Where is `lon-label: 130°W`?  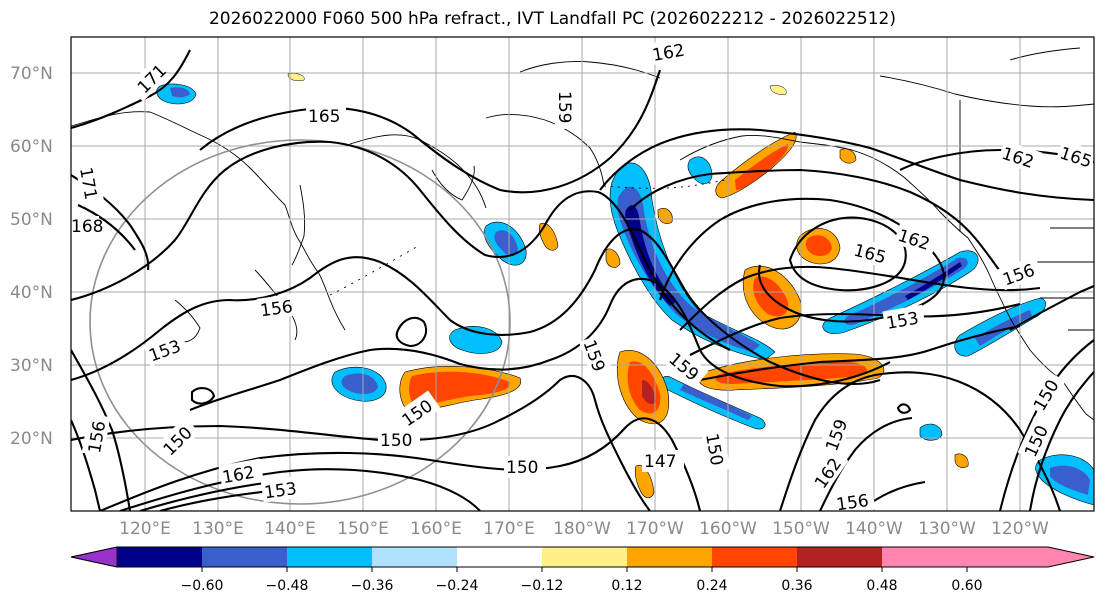 lon-label: 130°W is located at coordinates (947, 529).